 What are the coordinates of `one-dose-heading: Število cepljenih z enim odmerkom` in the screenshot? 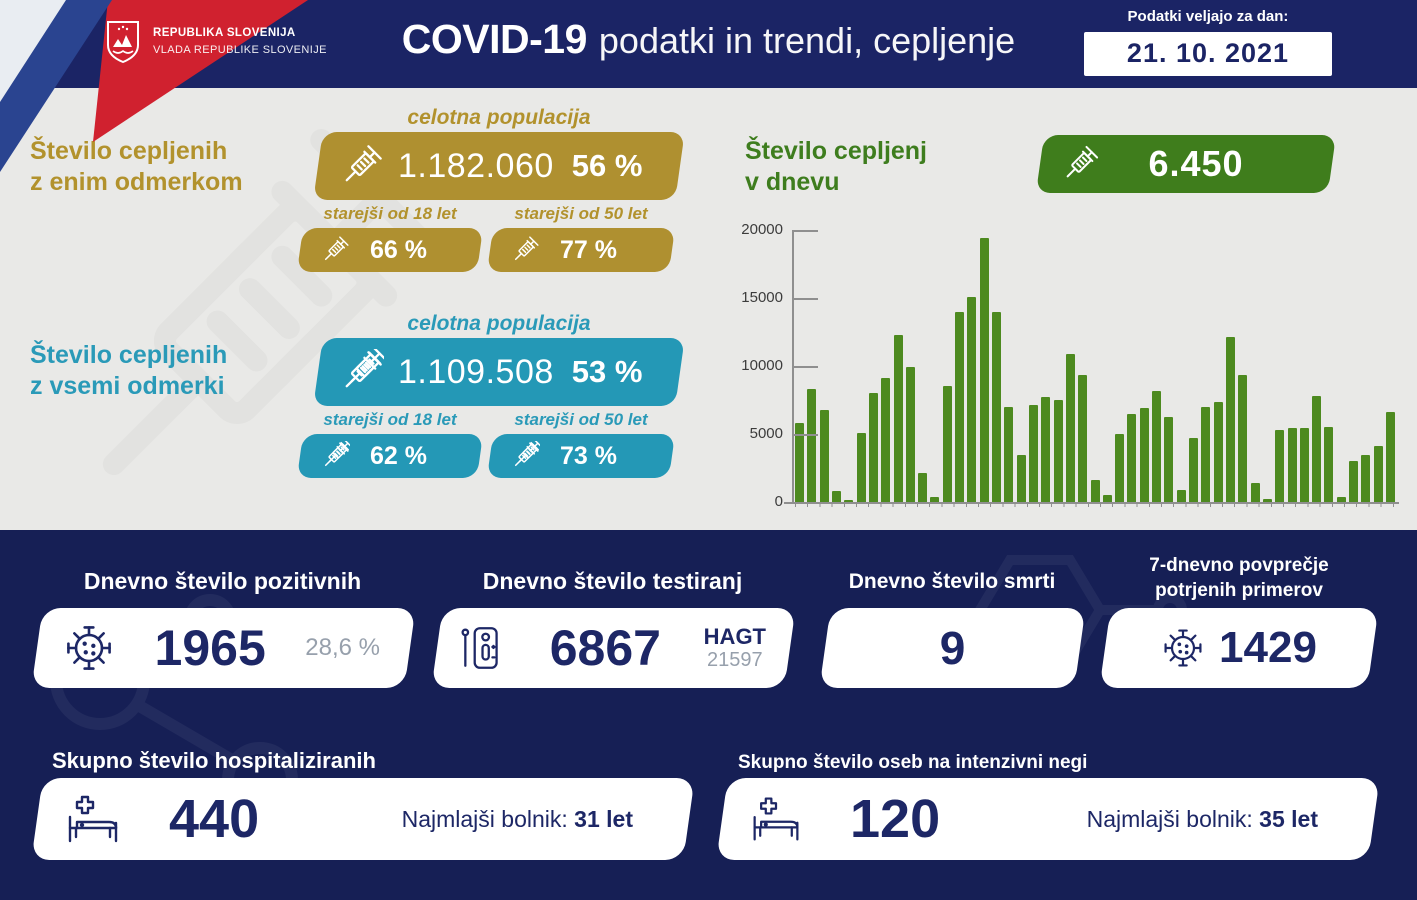 It's located at (136, 166).